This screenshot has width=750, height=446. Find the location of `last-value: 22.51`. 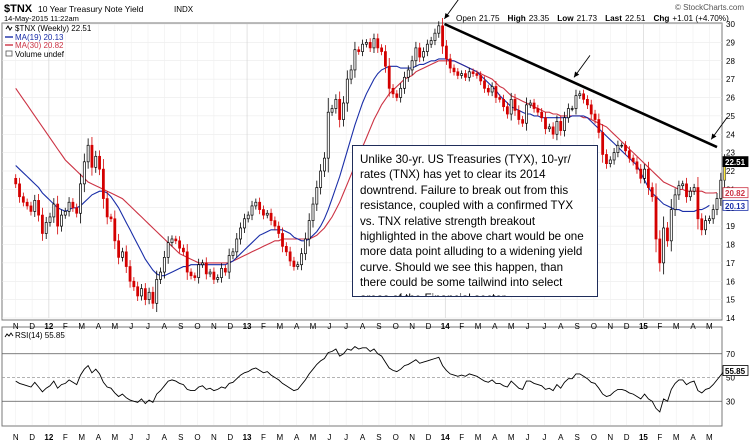

last-value: 22.51 is located at coordinates (635, 18).